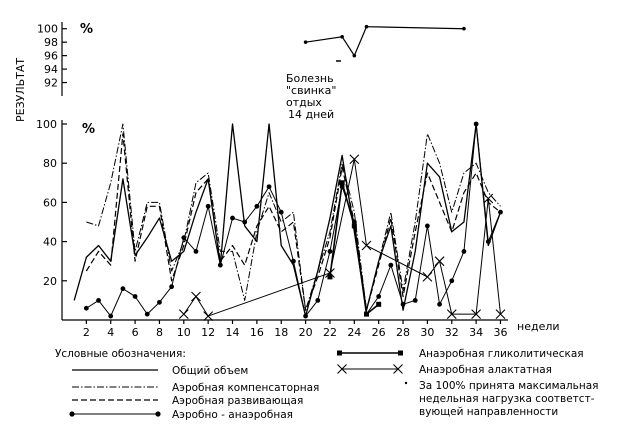  I want to click on load-y-tick-label: 20, so click(50, 281).